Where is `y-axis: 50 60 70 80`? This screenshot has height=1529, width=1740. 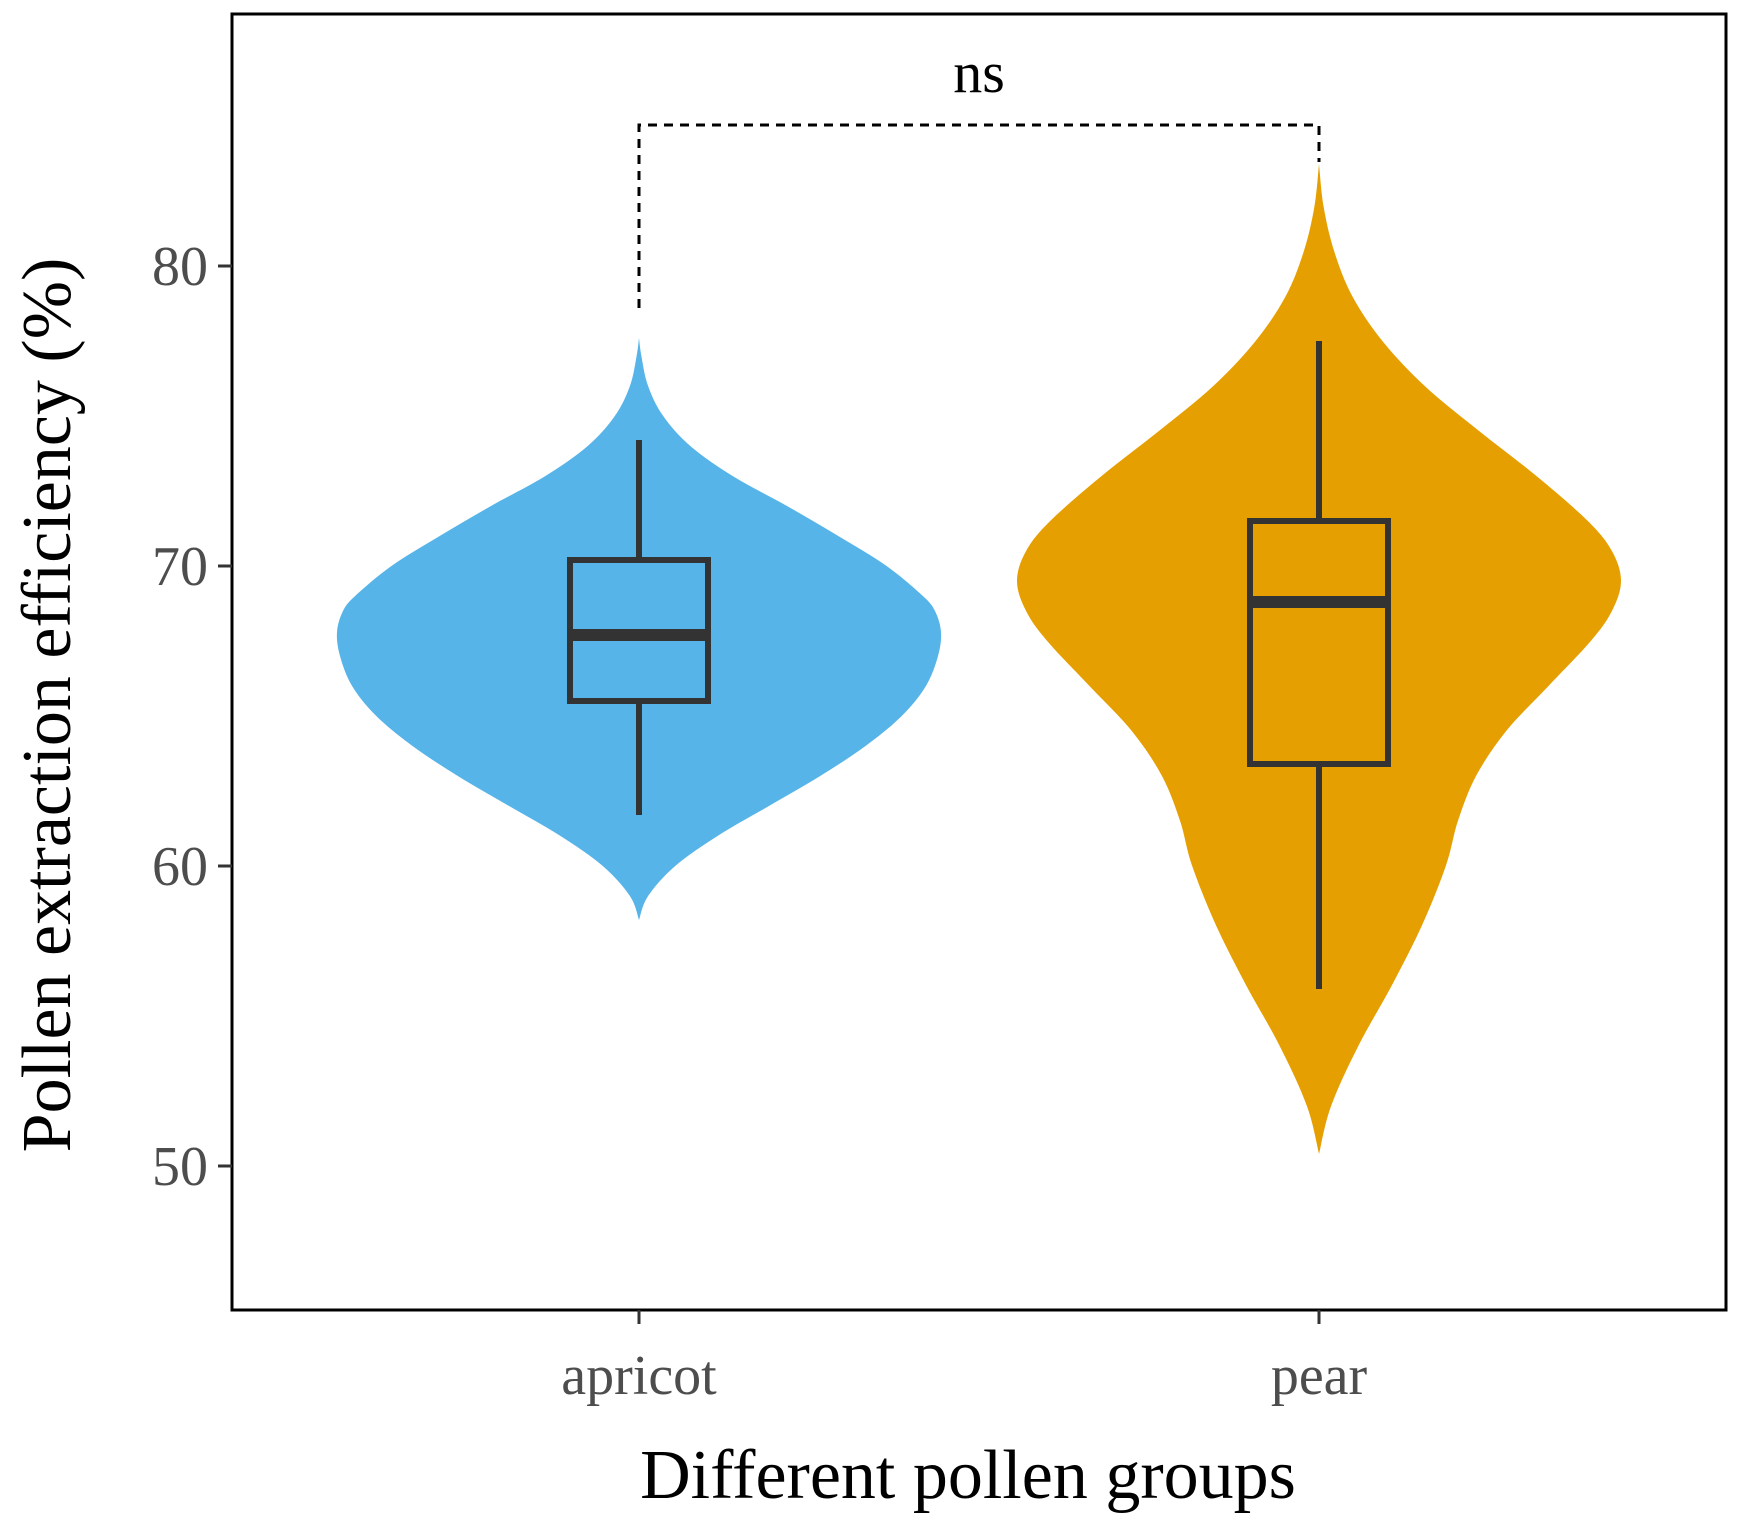 y-axis: 50 60 70 80 is located at coordinates (192, 717).